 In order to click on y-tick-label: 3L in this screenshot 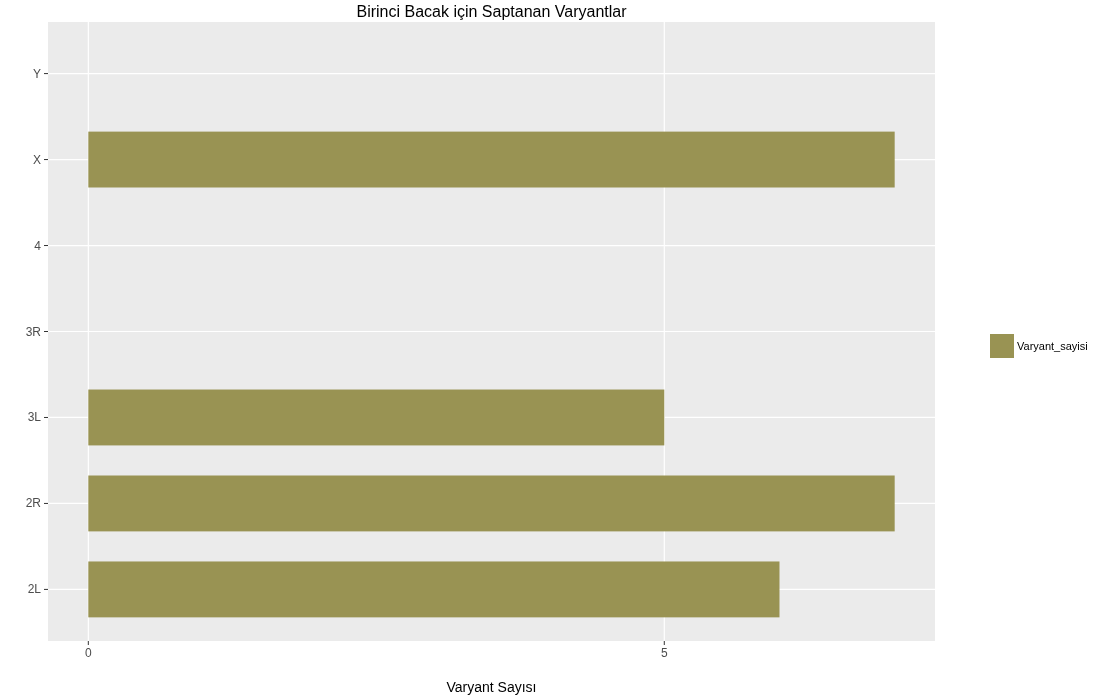, I will do `click(34, 417)`.